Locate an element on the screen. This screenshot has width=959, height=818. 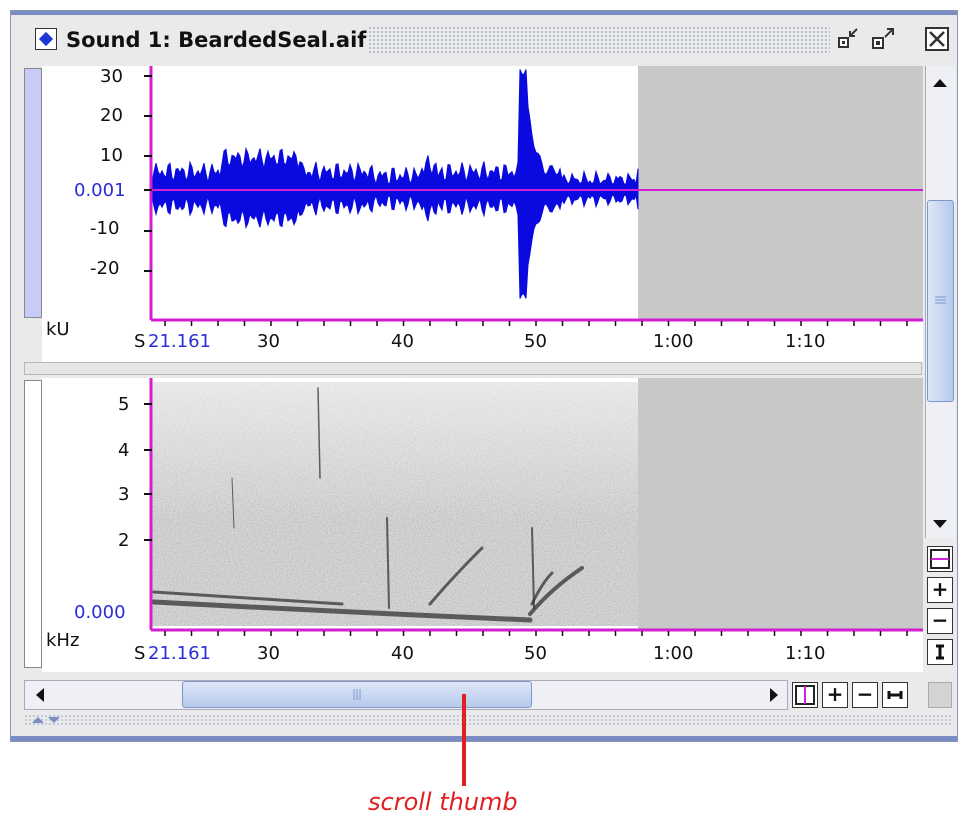
y-tick-label: 20 is located at coordinates (111, 115).